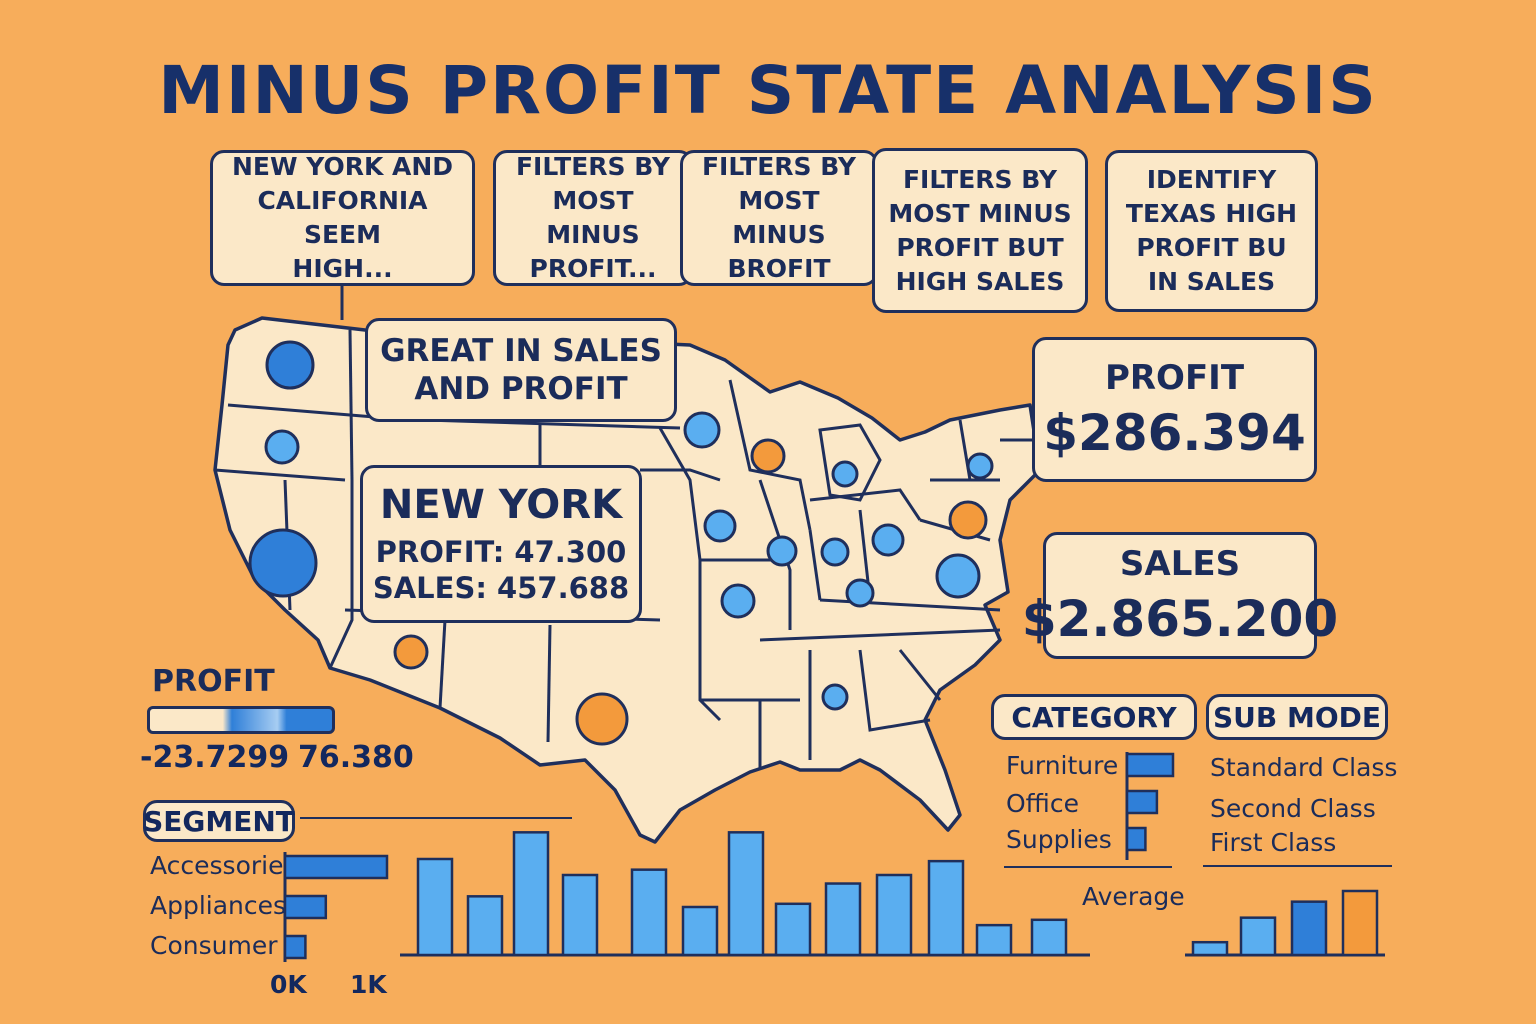  What do you see at coordinates (768, 90) in the screenshot?
I see `page-title: MINUS PROFIT STATE ANALYSIS` at bounding box center [768, 90].